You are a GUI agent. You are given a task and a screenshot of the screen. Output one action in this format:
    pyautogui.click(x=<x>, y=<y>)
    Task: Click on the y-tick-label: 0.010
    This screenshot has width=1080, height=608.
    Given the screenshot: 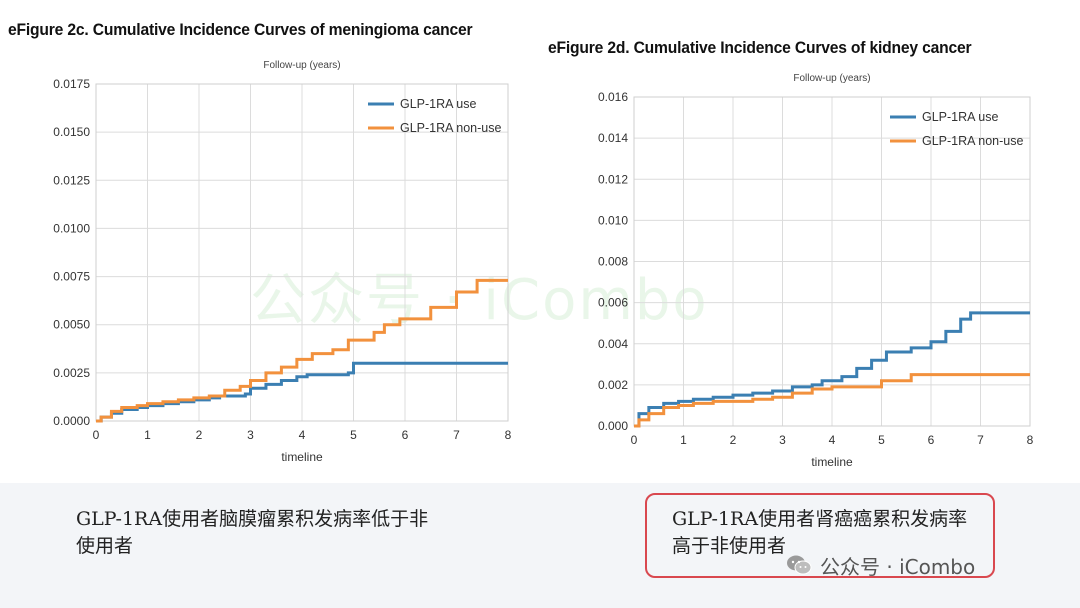 What is the action you would take?
    pyautogui.click(x=613, y=220)
    